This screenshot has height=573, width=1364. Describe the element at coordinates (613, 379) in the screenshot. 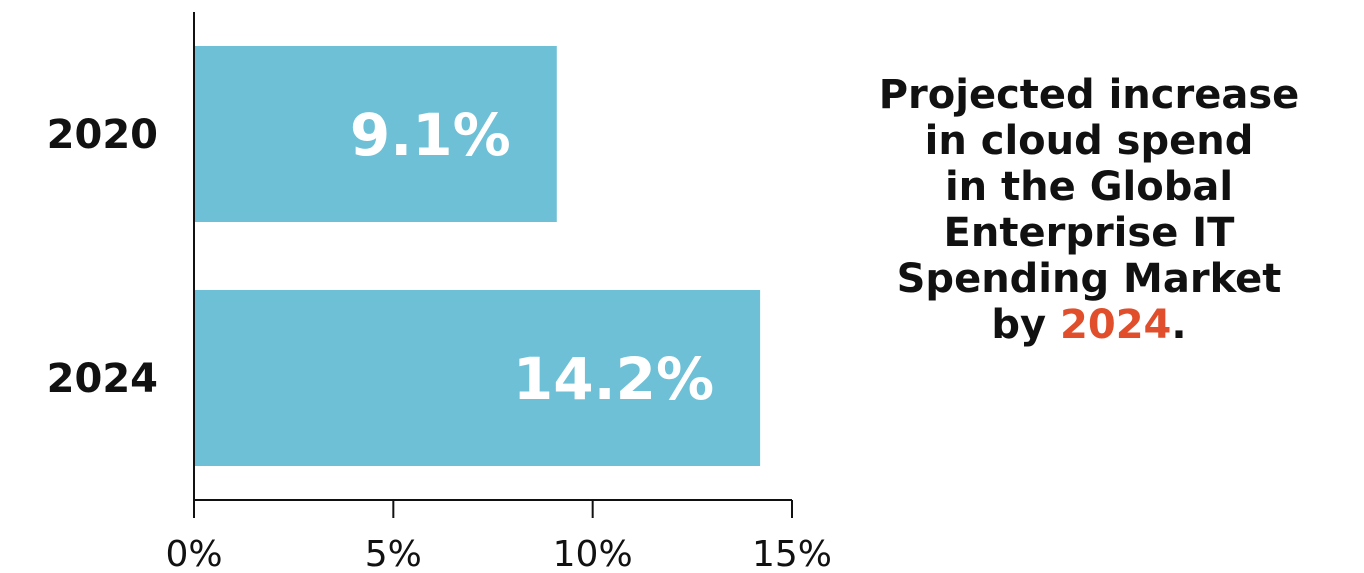

I see `bar-value-label: 14.2%` at that location.